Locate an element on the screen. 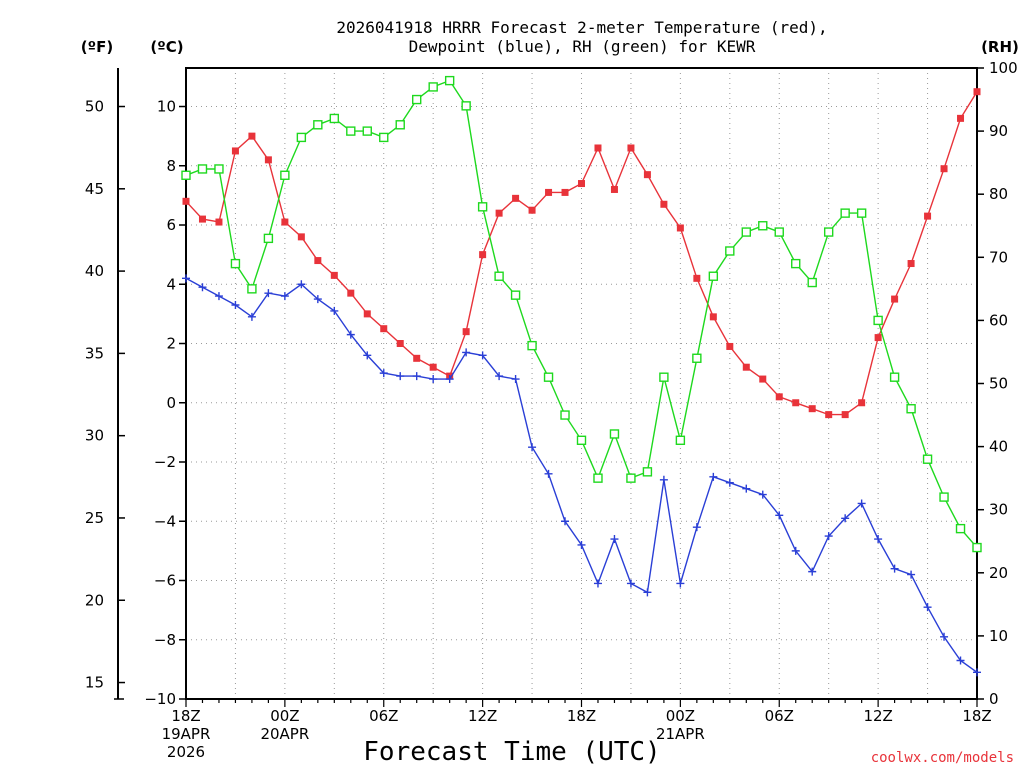  x-tick-label: 00Z is located at coordinates (680, 716).